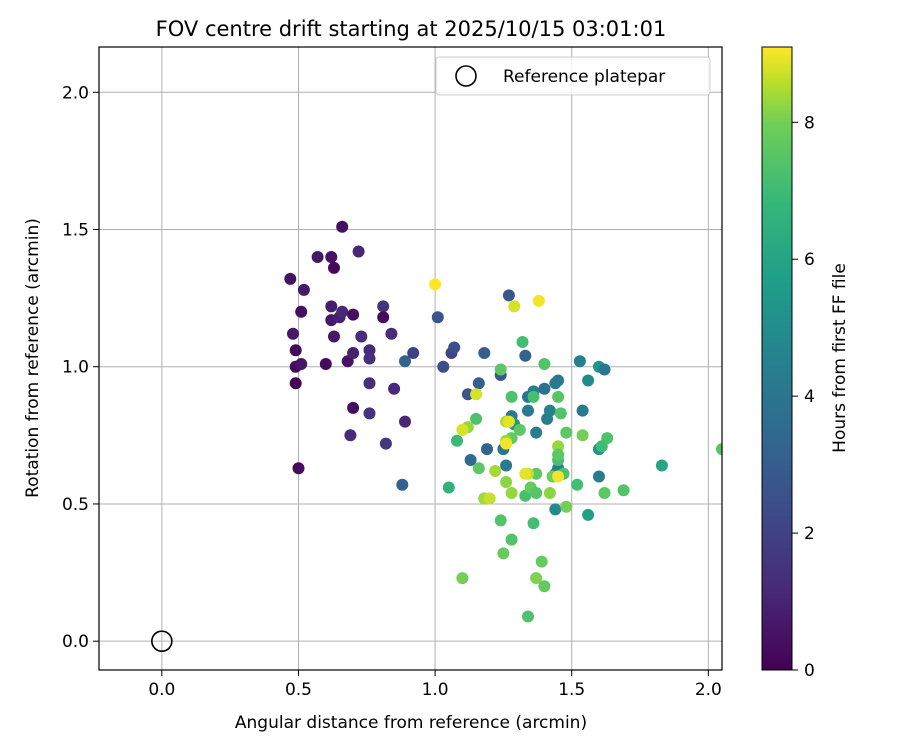  What do you see at coordinates (75, 93) in the screenshot?
I see `y-tick-label: 2.0` at bounding box center [75, 93].